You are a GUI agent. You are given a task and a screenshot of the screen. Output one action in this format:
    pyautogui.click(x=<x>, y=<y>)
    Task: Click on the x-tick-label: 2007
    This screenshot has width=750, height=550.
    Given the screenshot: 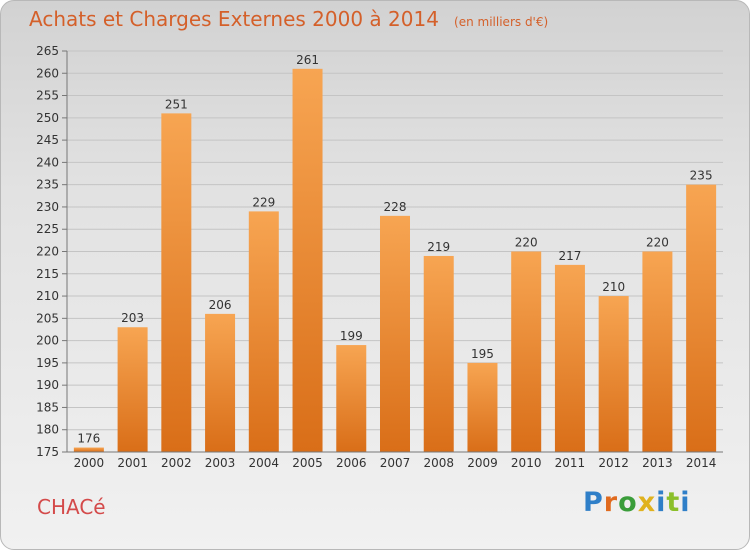 What is the action you would take?
    pyautogui.click(x=395, y=463)
    